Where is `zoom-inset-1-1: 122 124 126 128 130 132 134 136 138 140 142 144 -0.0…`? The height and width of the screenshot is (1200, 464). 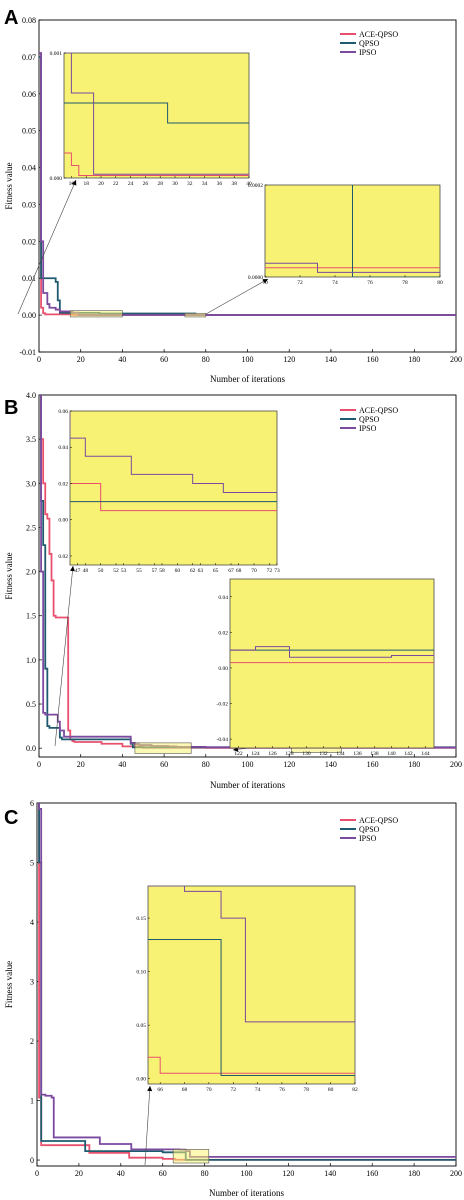
zoom-inset-1-1: 122 124 126 128 130 132 134 136 138 140 142 144 -0.0… is located at coordinates (326, 667).